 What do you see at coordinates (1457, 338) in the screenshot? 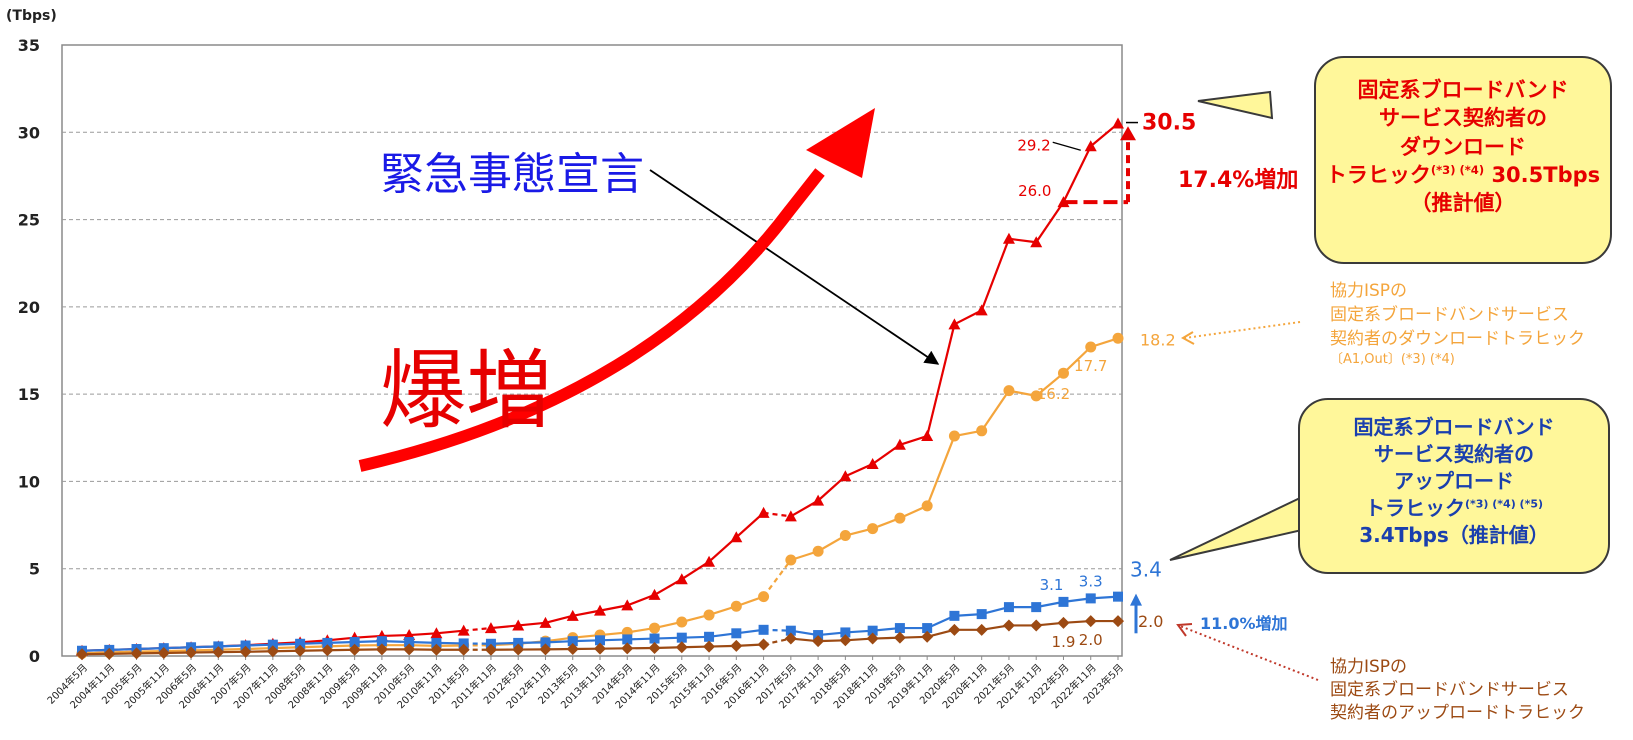
I see `coop-download-legend-line3: 契約者のダウンロードトラヒック` at bounding box center [1457, 338].